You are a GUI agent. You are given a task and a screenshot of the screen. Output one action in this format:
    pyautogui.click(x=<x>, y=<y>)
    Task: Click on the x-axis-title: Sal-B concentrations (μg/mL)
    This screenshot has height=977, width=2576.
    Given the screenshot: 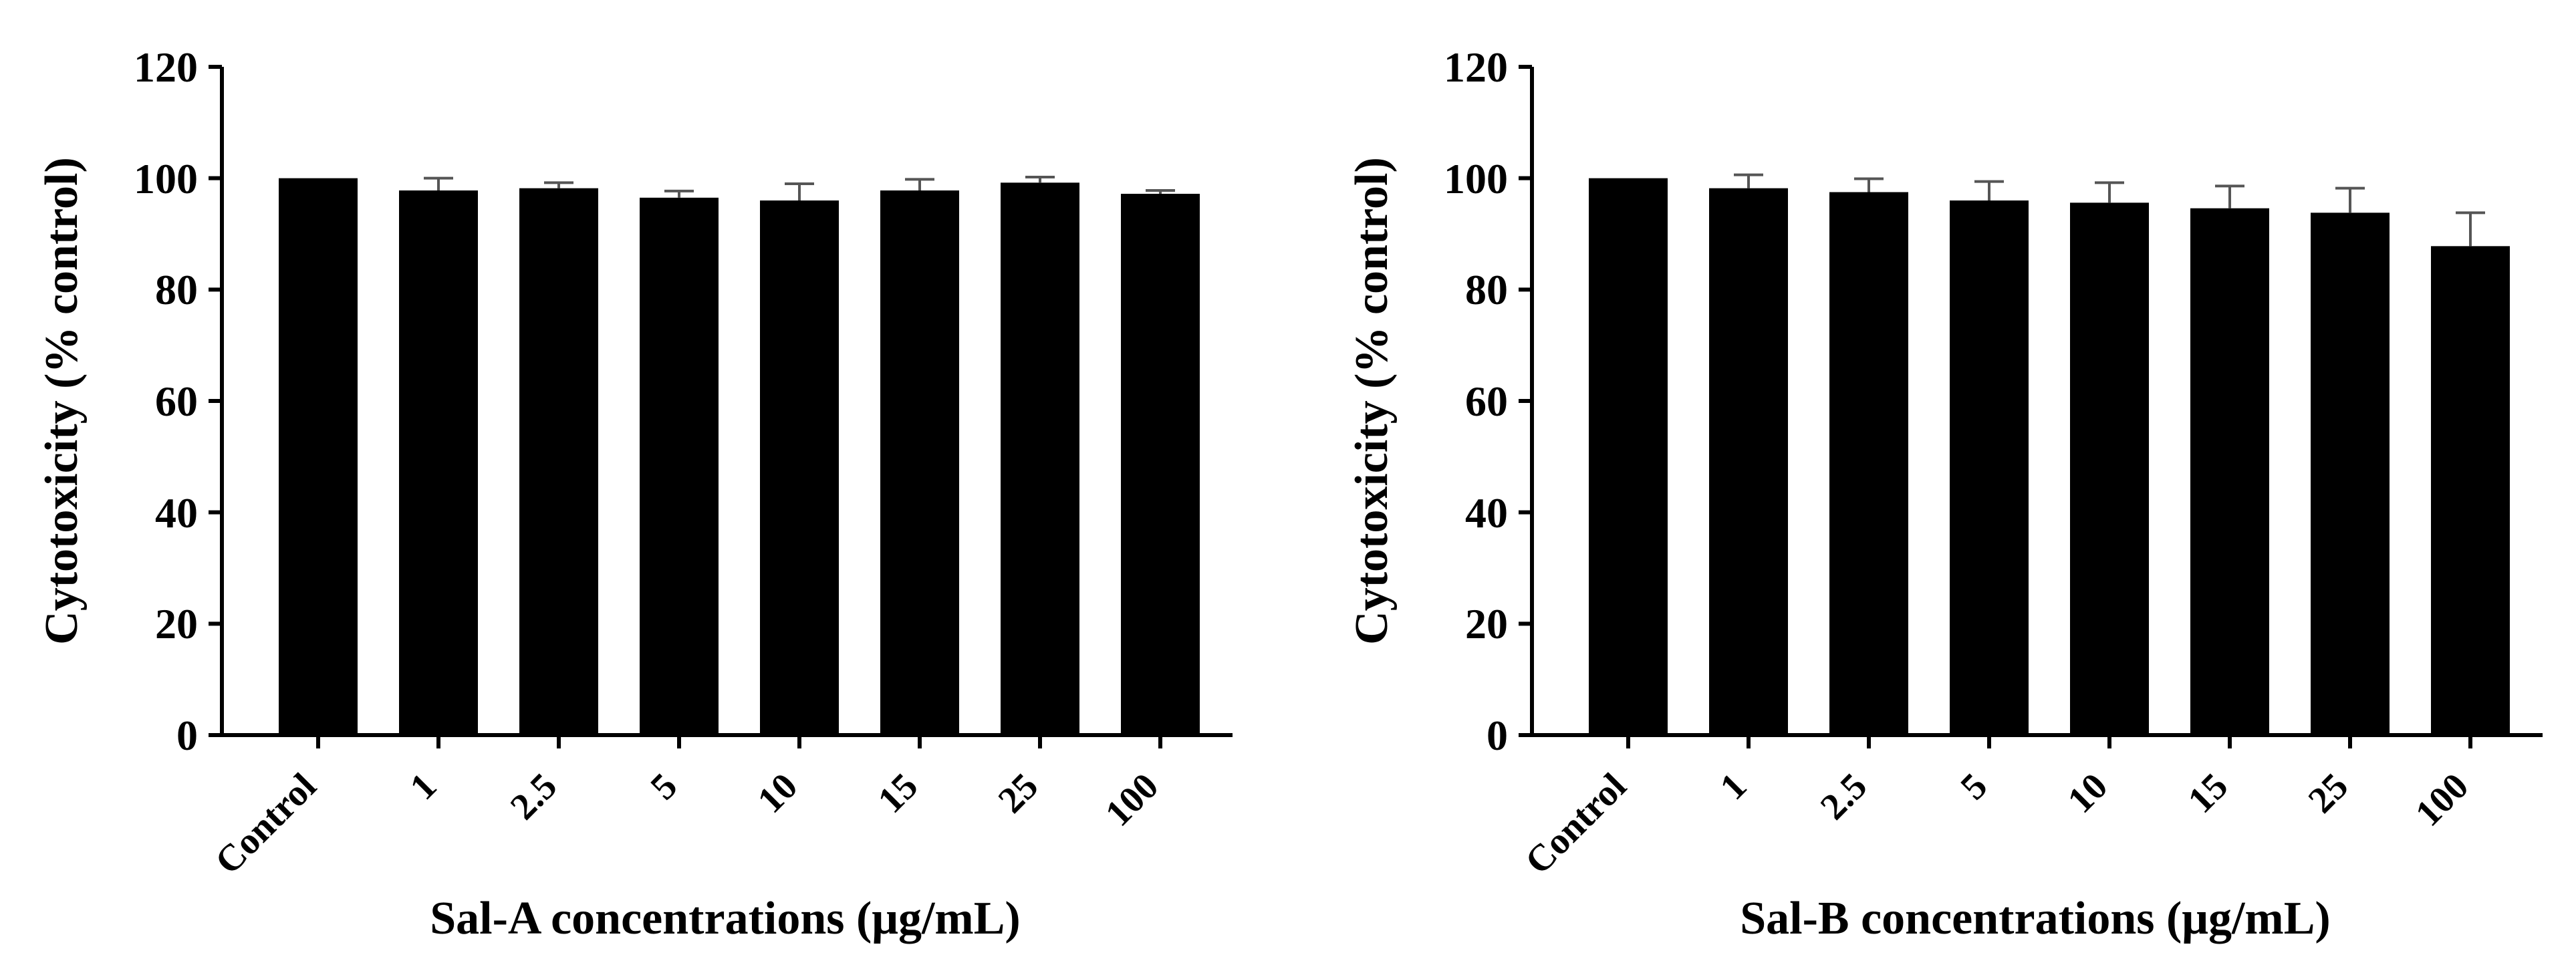 What is the action you would take?
    pyautogui.click(x=2035, y=918)
    